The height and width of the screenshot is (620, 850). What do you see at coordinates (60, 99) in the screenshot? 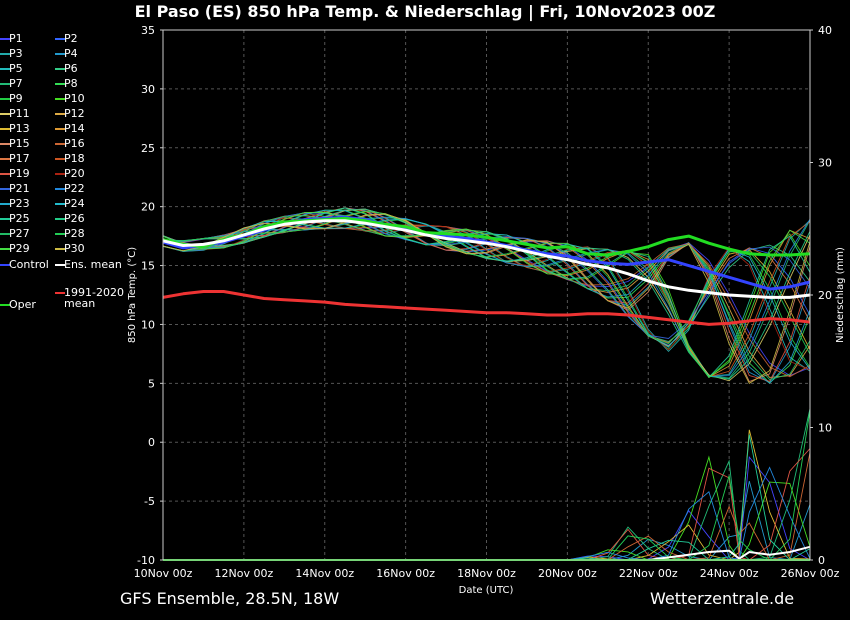
I see `legend-item-p10-swatch` at bounding box center [60, 99].